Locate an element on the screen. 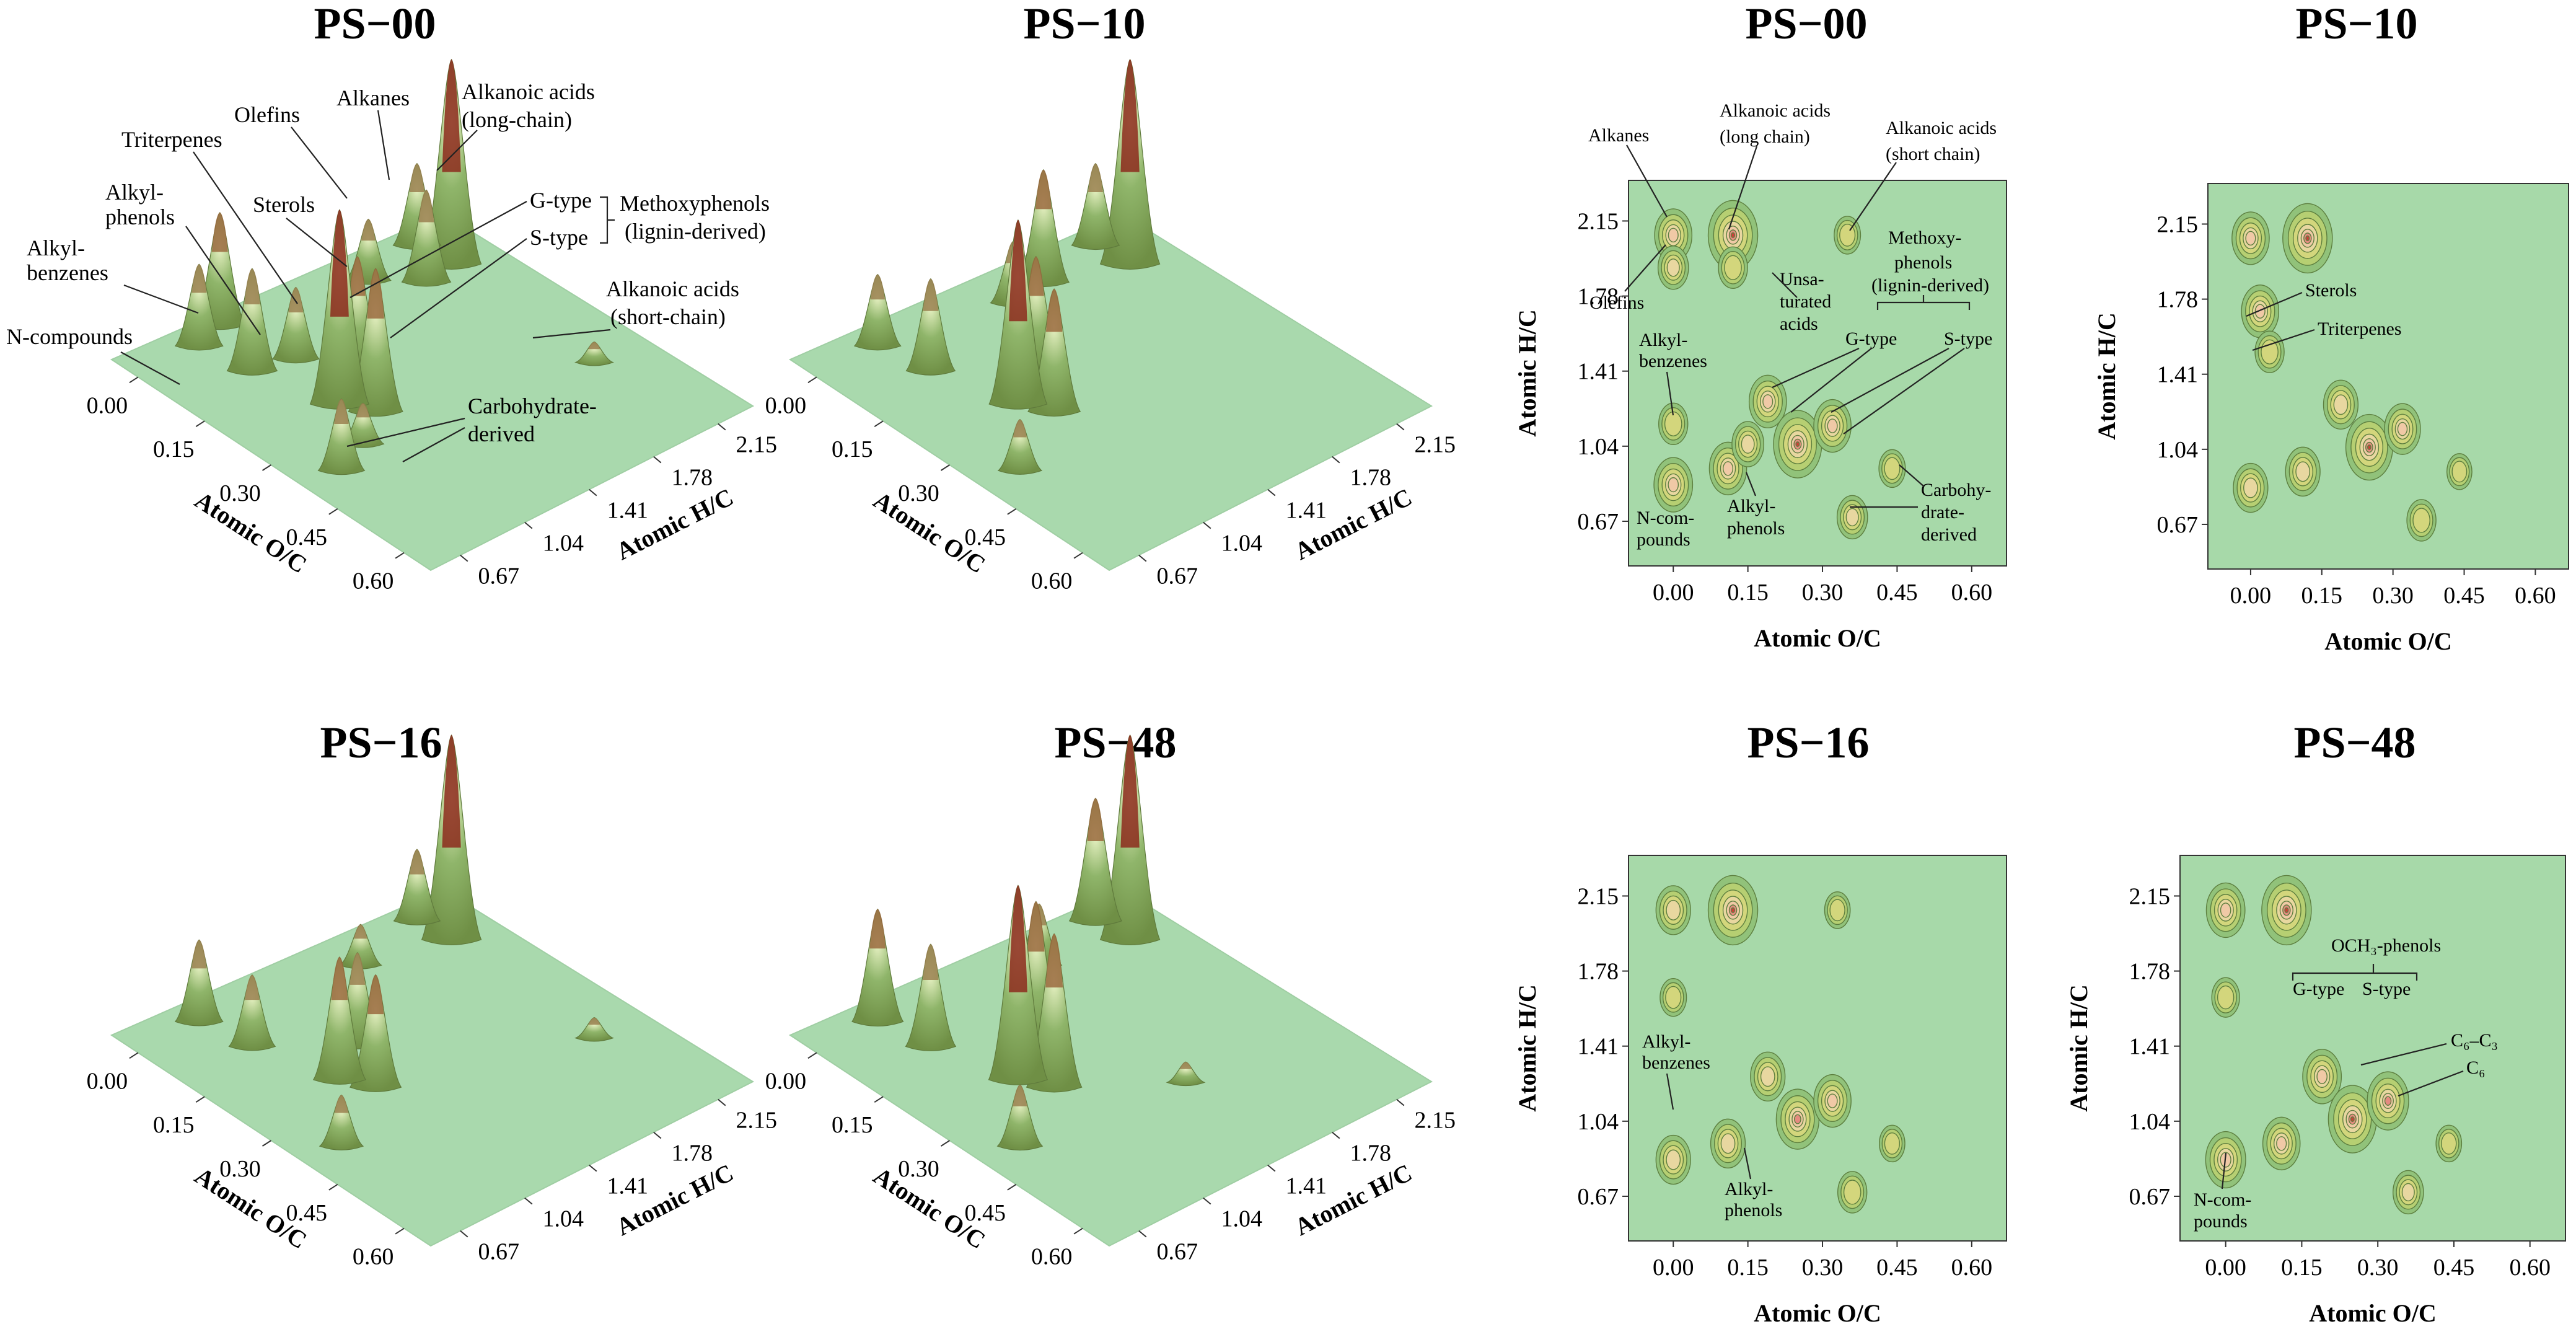 This screenshot has width=2576, height=1337. annotation-carbohydrate-2: drate- is located at coordinates (1943, 512).